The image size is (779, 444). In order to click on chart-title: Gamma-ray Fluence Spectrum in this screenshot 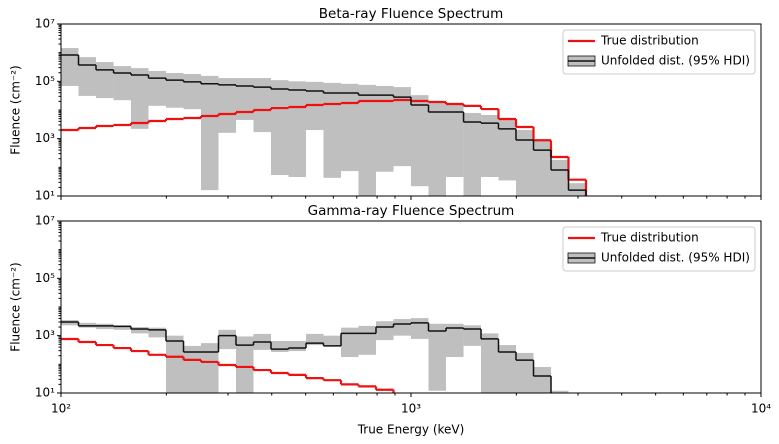, I will do `click(411, 211)`.